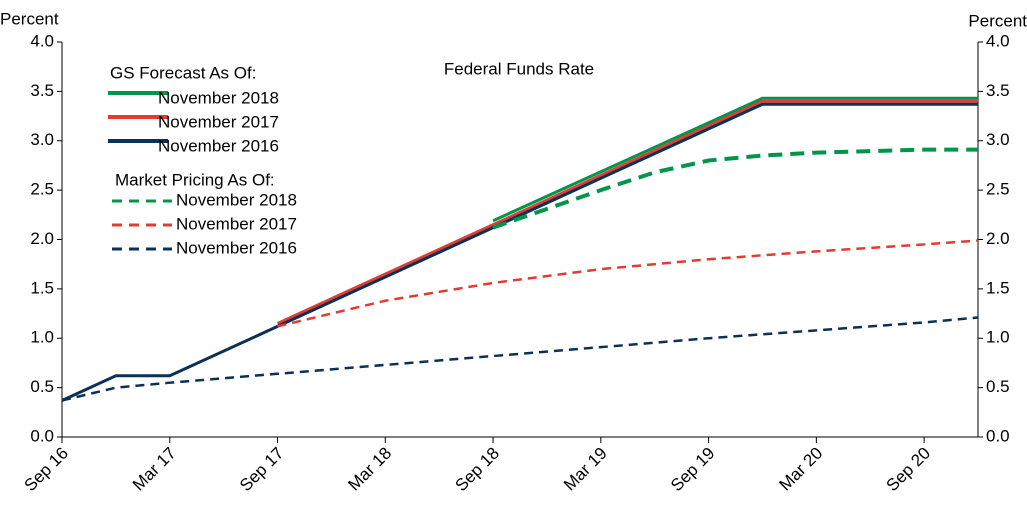 The height and width of the screenshot is (508, 1027). Describe the element at coordinates (42, 90) in the screenshot. I see `y-tick-label: 3.5` at that location.